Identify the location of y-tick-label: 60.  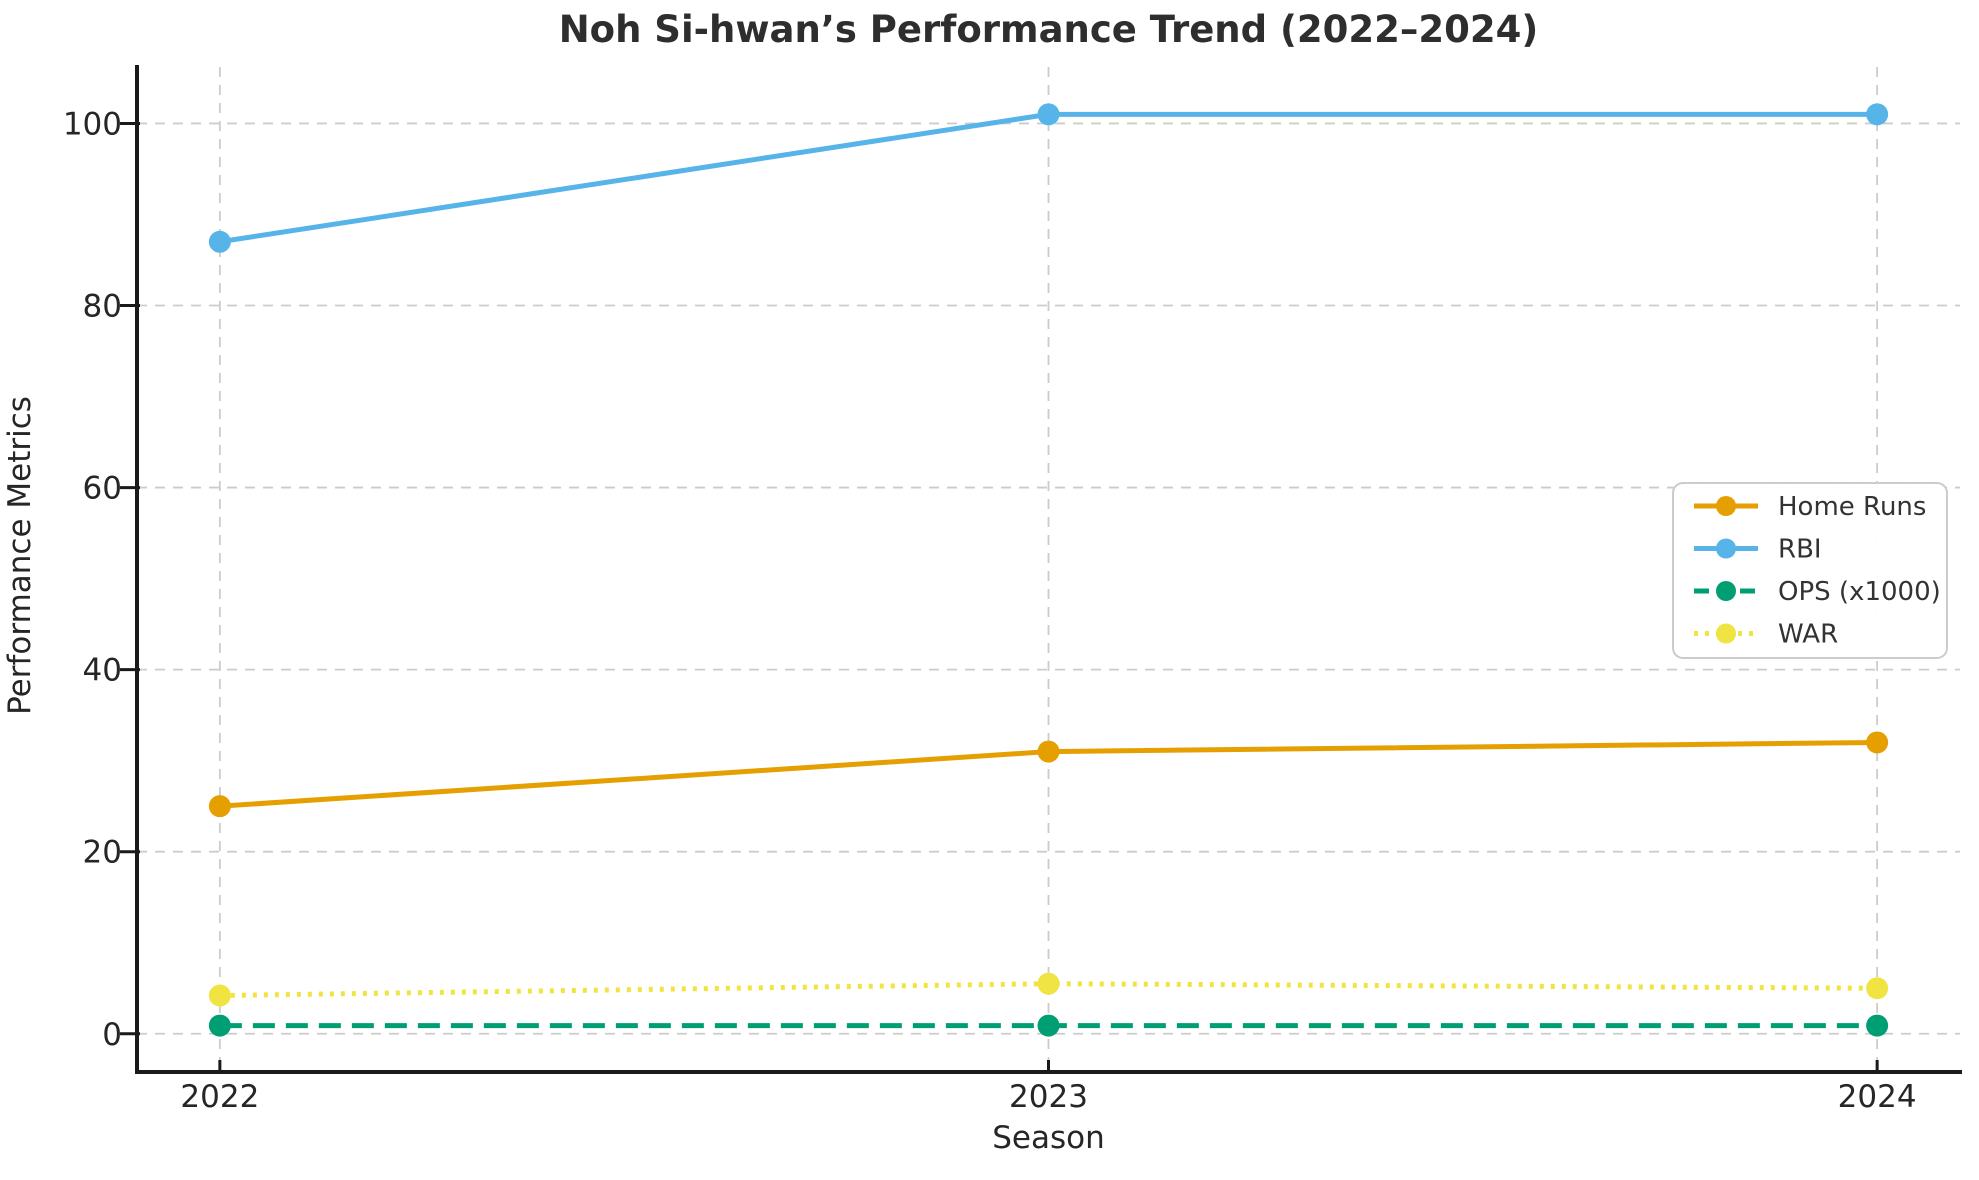
(102, 489).